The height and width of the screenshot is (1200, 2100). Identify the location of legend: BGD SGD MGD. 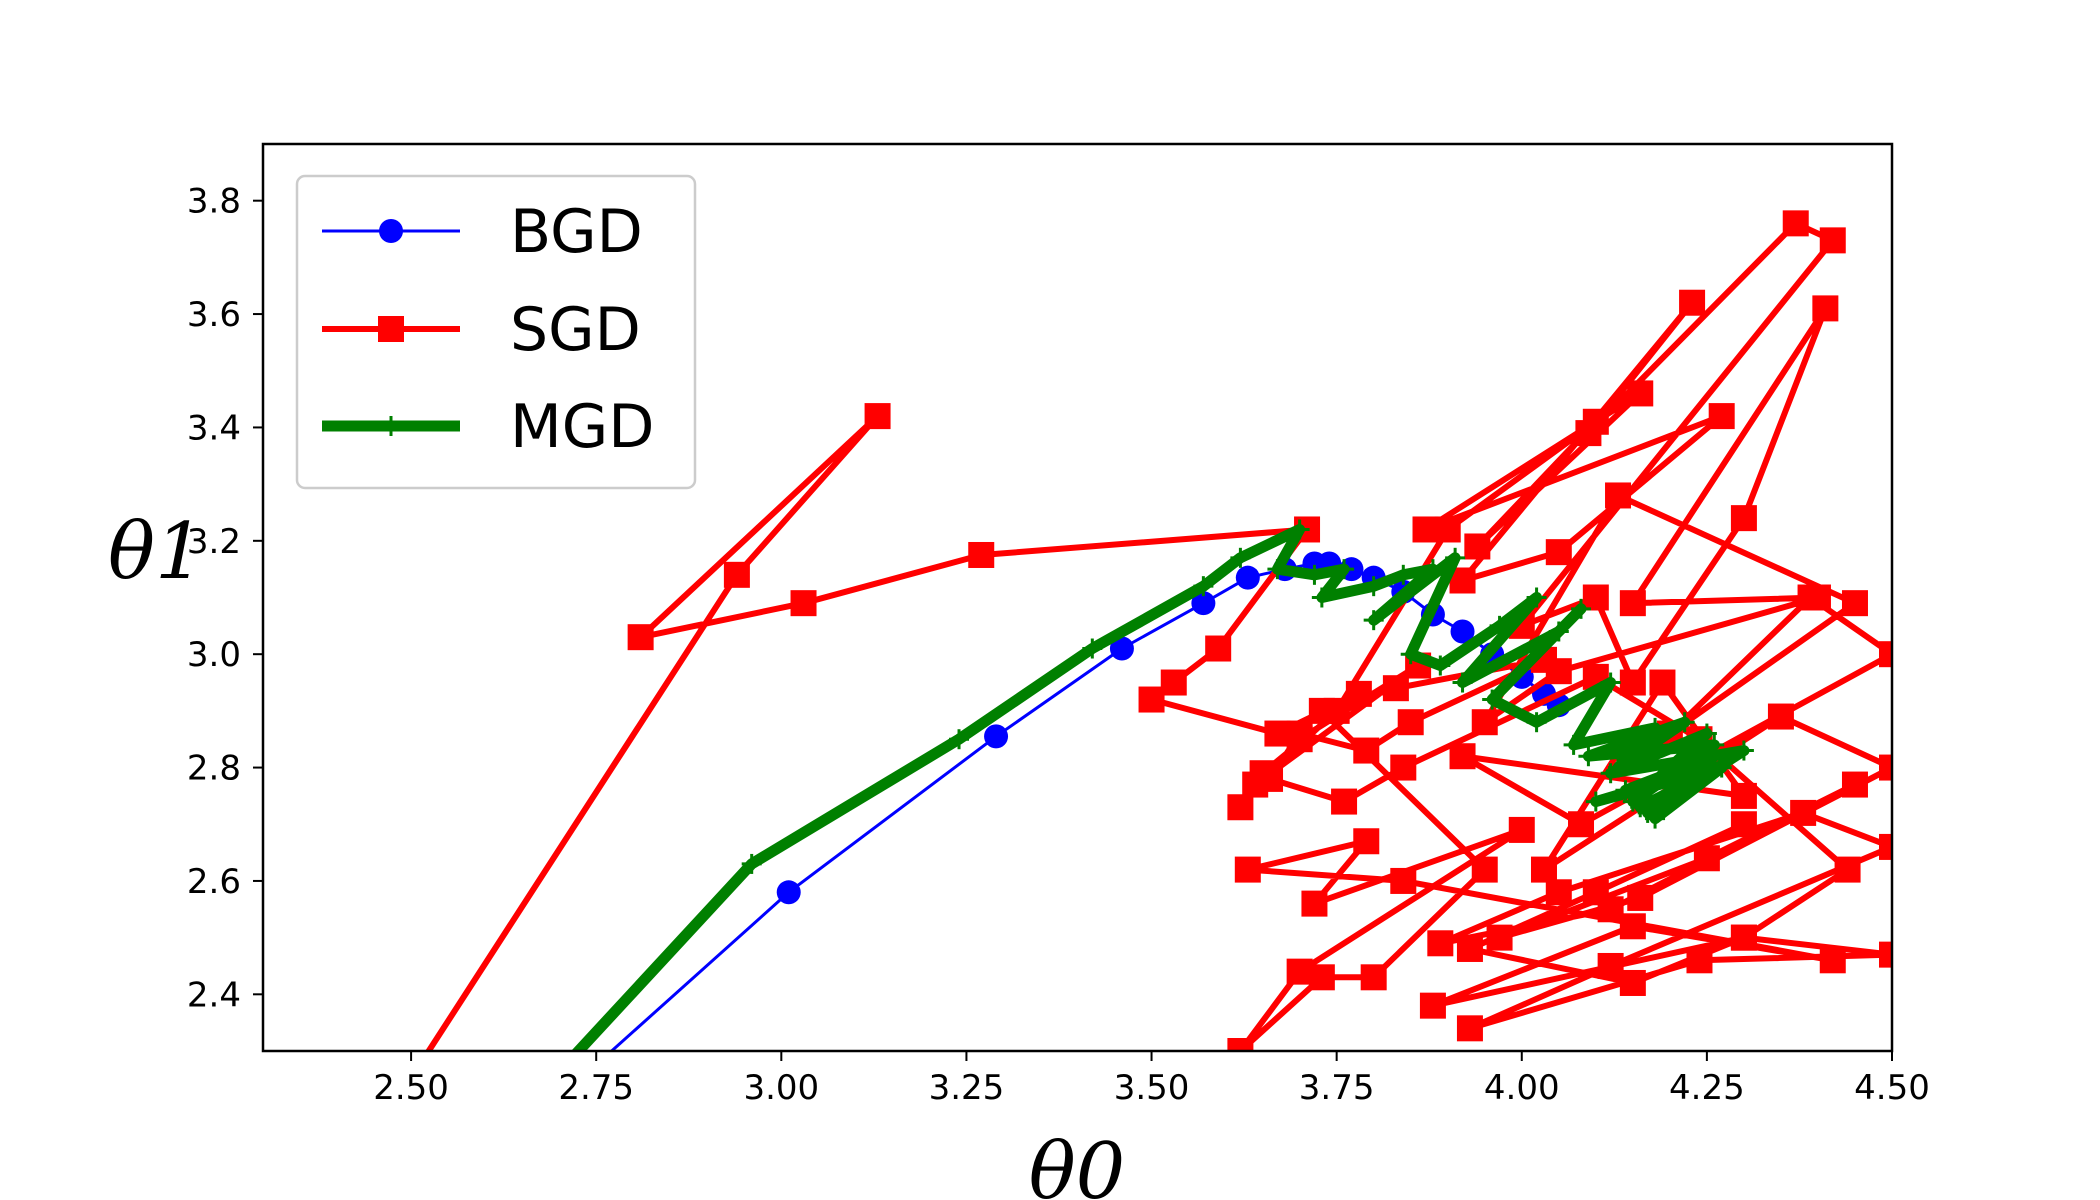
(496, 332).